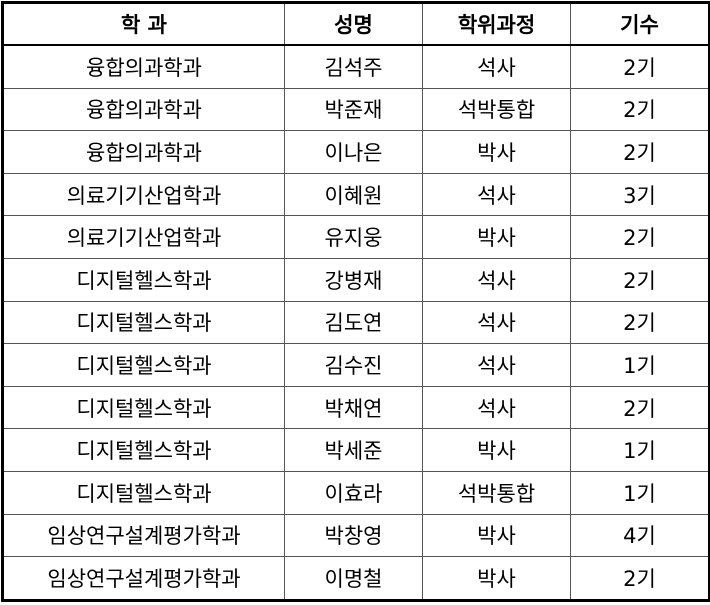 Image resolution: width=710 pixels, height=605 pixels. Describe the element at coordinates (640, 24) in the screenshot. I see `header-cohort: 기수` at that location.